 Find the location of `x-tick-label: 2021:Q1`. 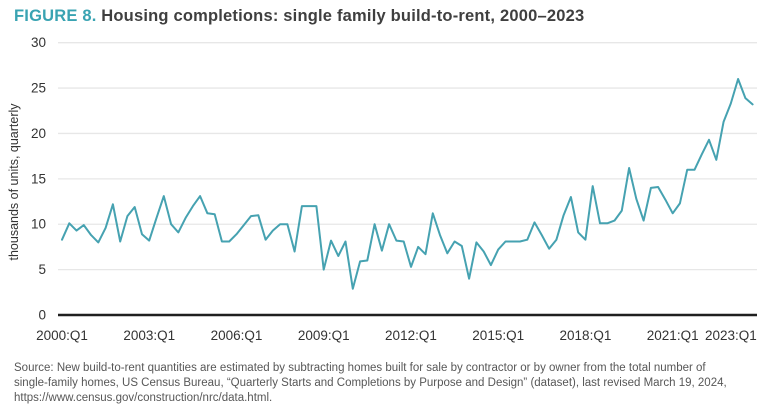

x-tick-label: 2021:Q1 is located at coordinates (673, 335).